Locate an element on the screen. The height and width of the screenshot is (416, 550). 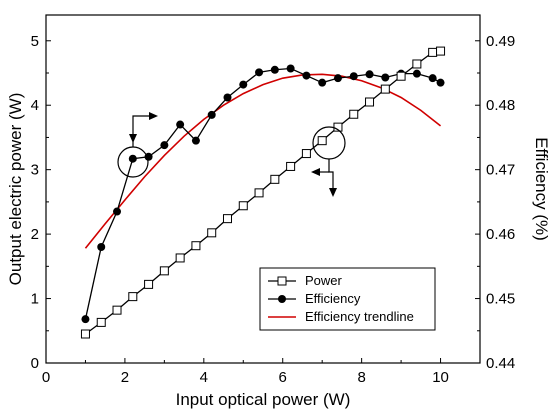
annotation-right is located at coordinates (328, 161).